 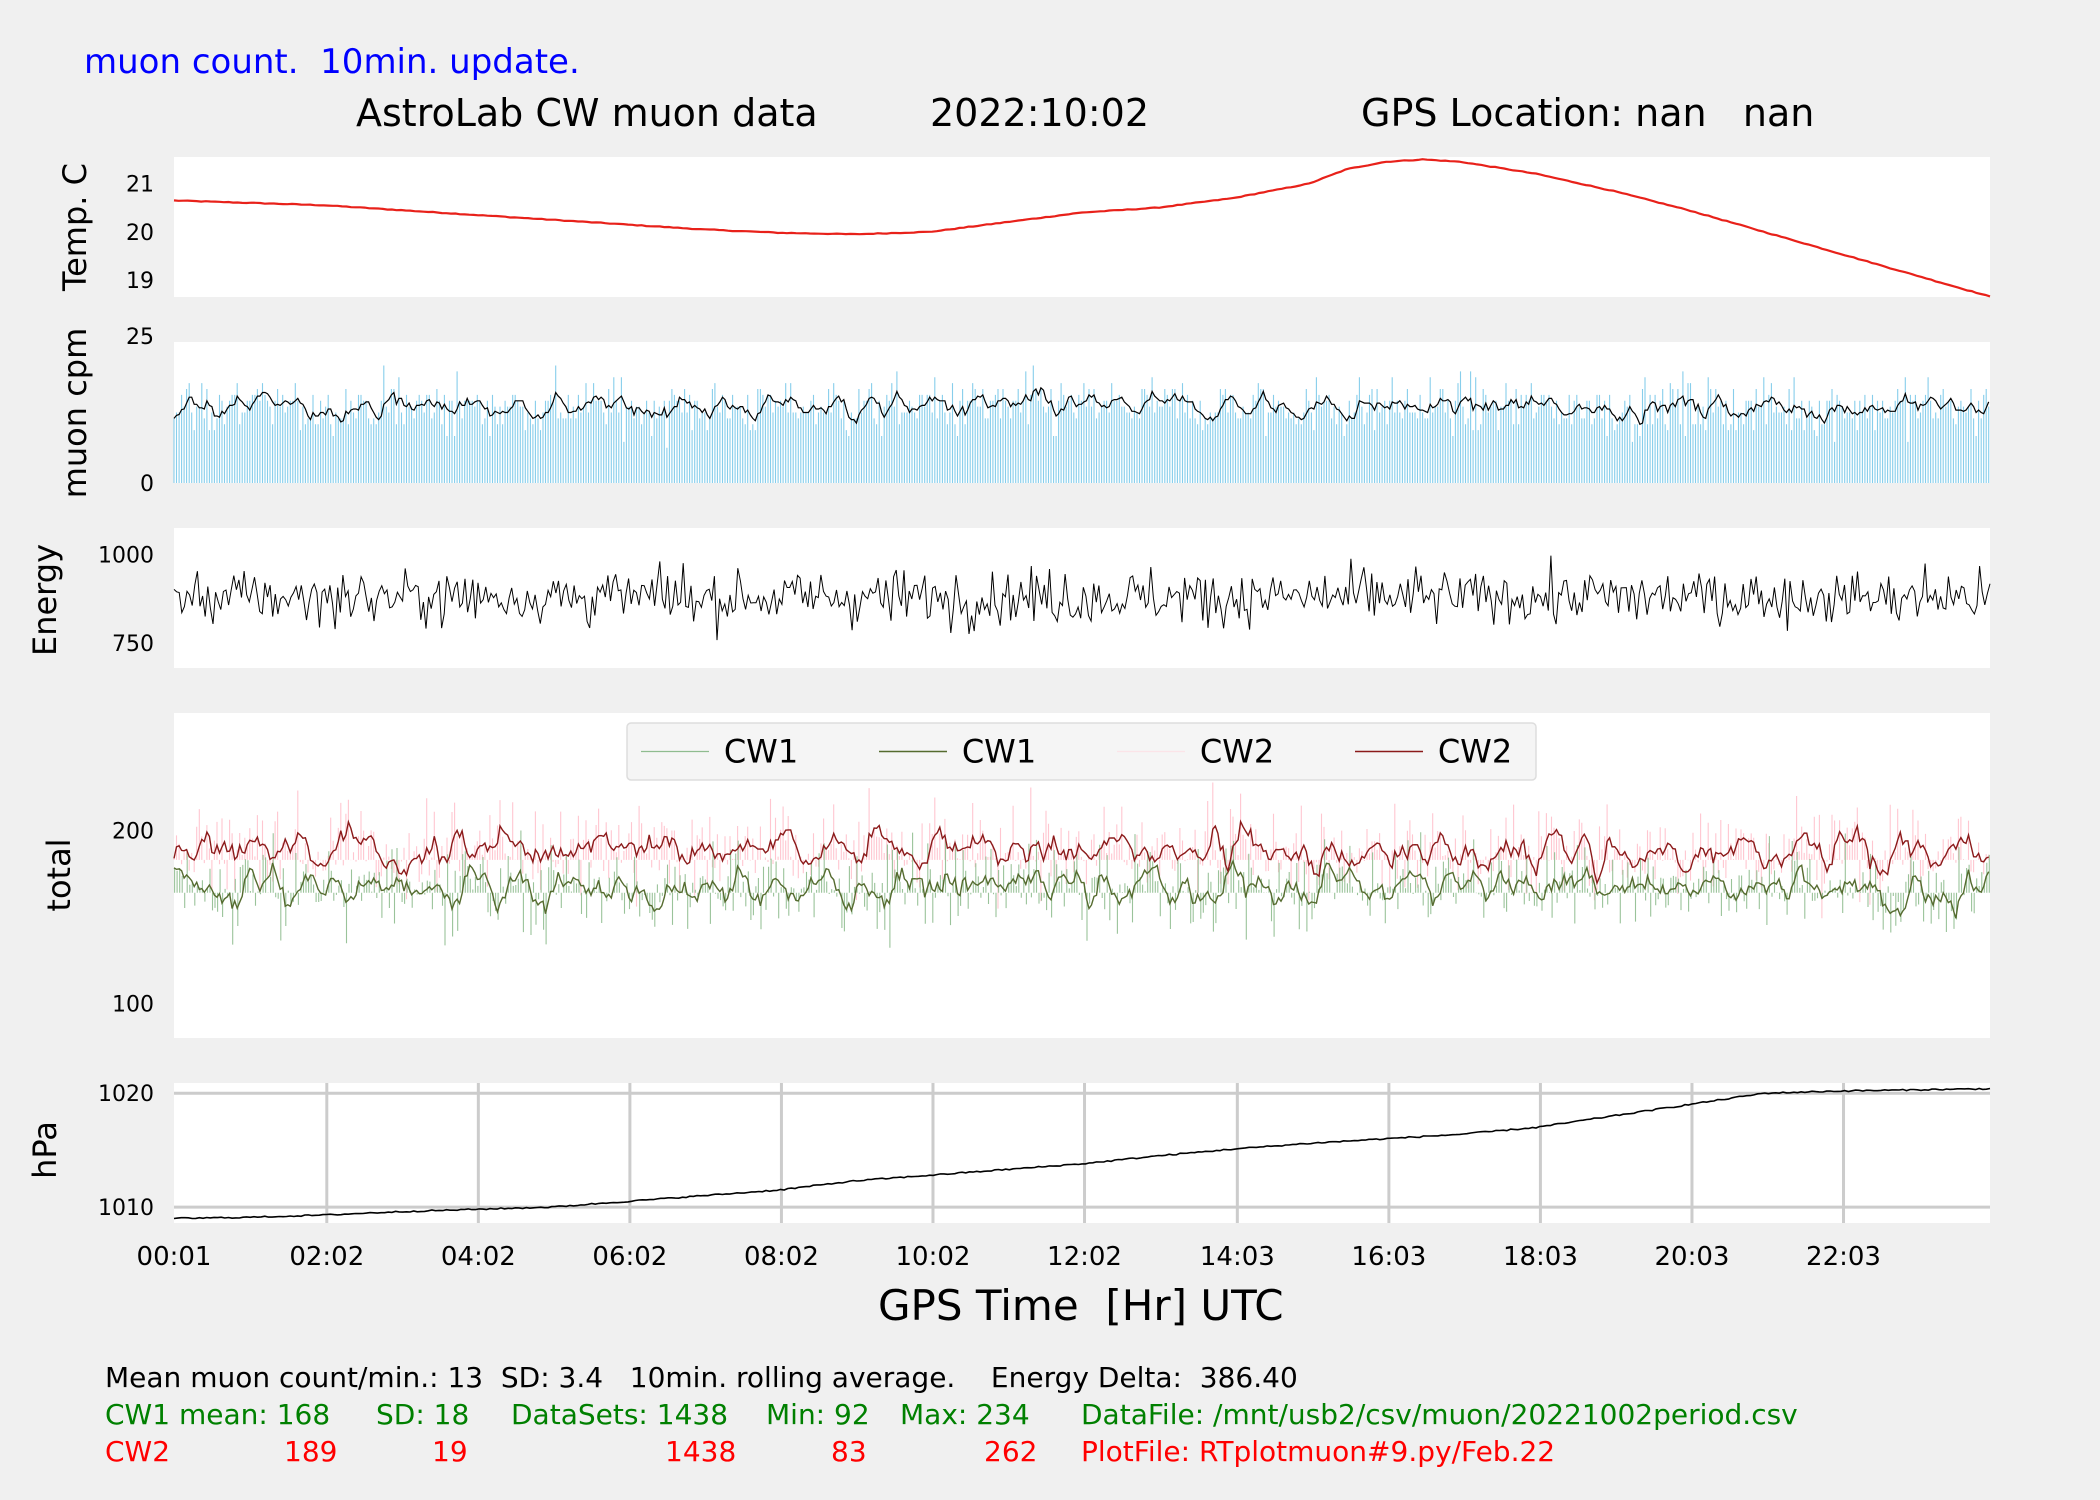 What do you see at coordinates (75, 227) in the screenshot?
I see `temp-y-axis-label: Temp. C` at bounding box center [75, 227].